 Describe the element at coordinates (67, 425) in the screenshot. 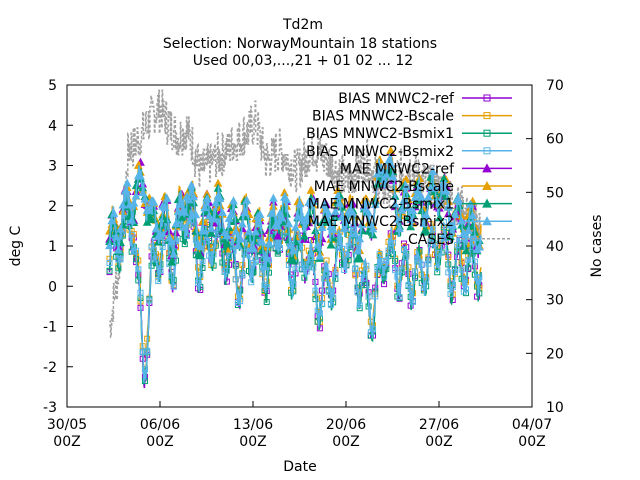

I see `x-tick-date: 30/05` at that location.